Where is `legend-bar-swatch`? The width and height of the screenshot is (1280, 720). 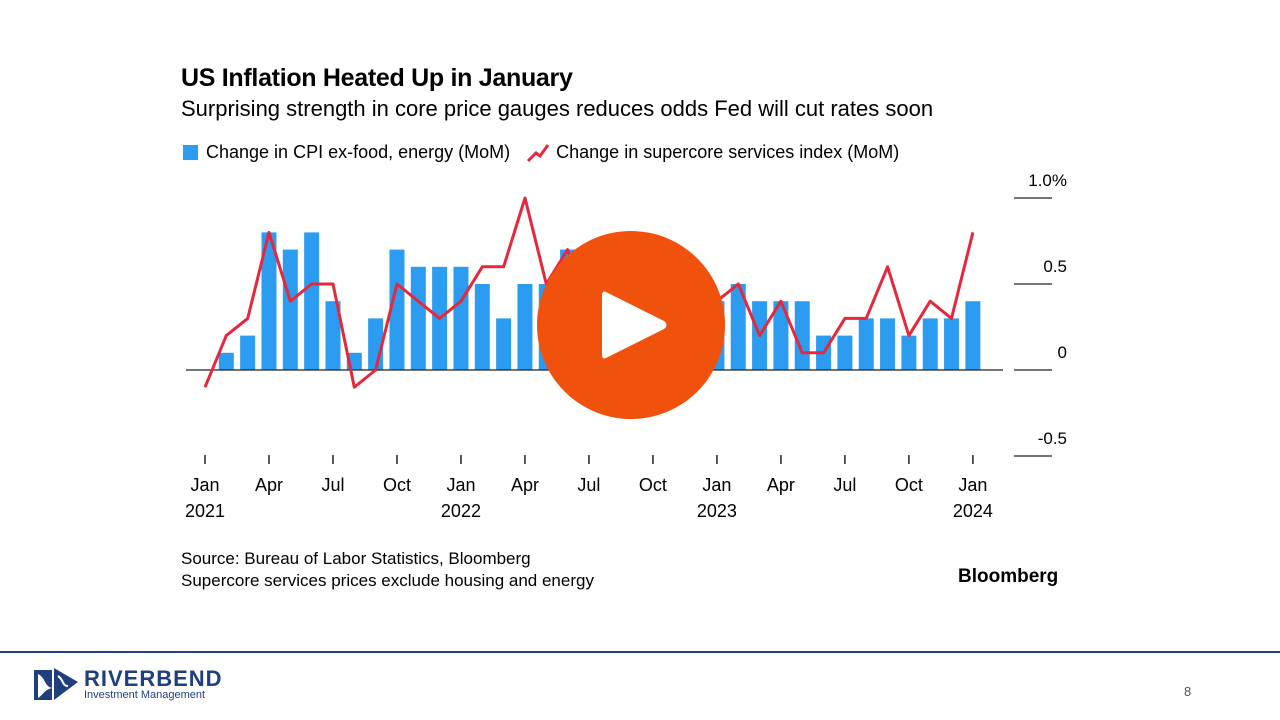
legend-bar-swatch is located at coordinates (190, 152).